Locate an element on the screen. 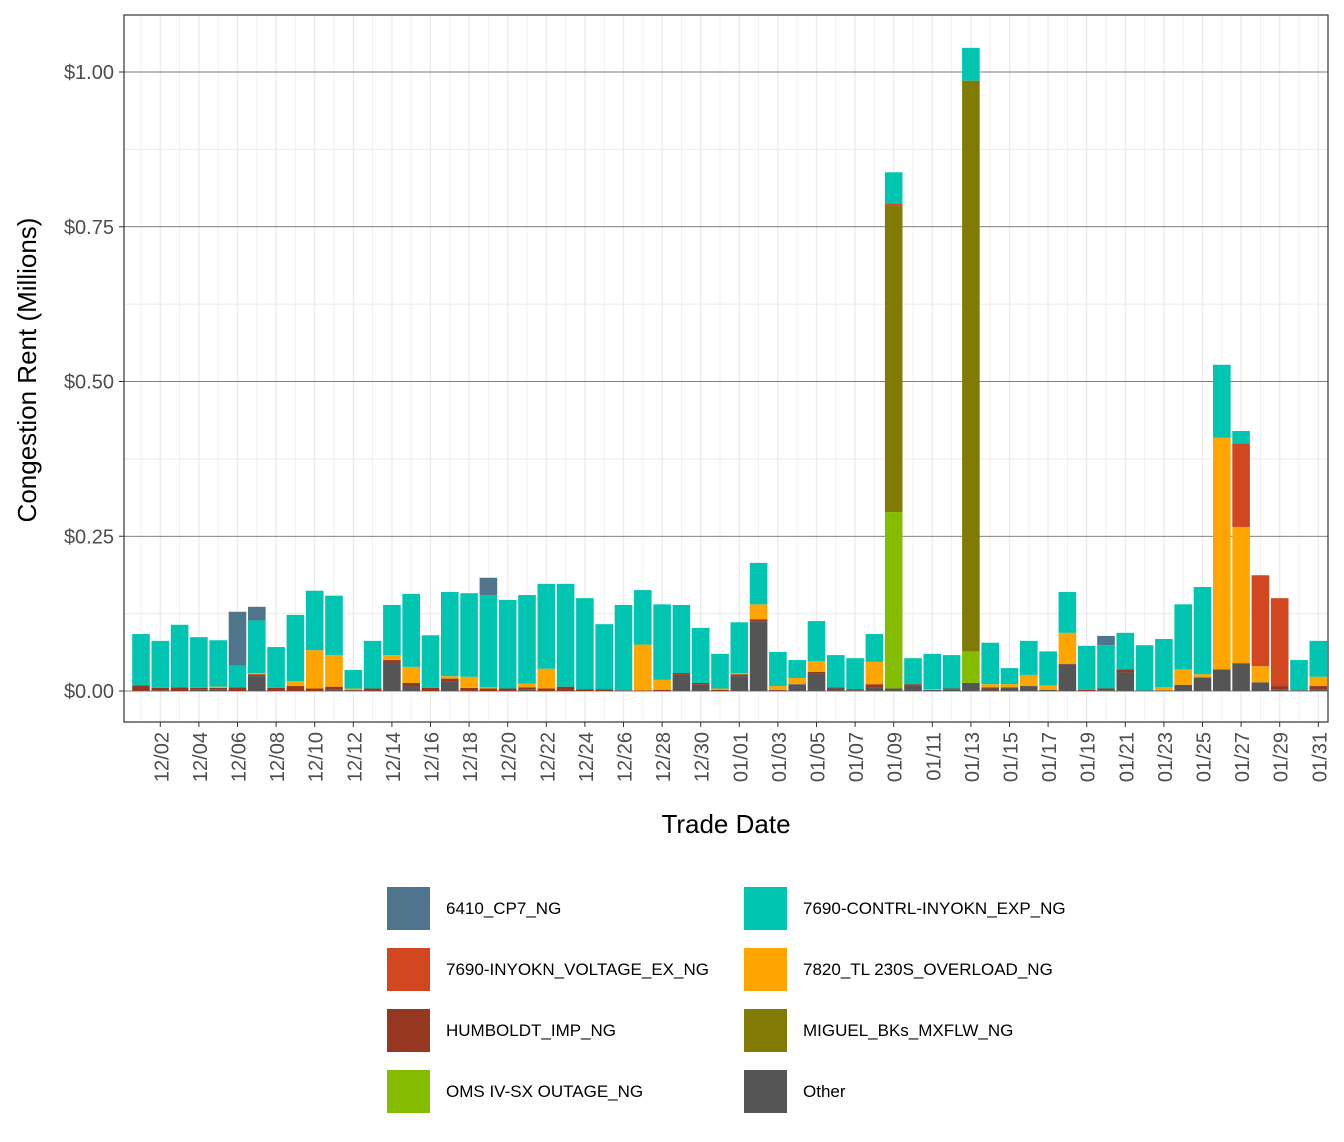  x-tick-label: 12/20 is located at coordinates (510, 757).